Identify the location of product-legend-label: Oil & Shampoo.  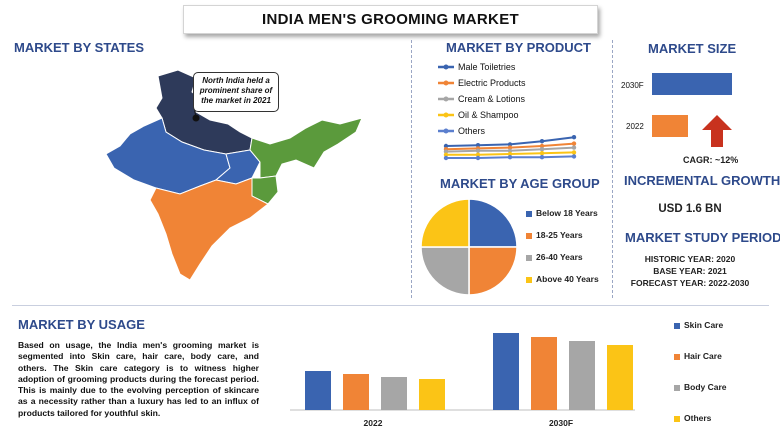
(488, 115).